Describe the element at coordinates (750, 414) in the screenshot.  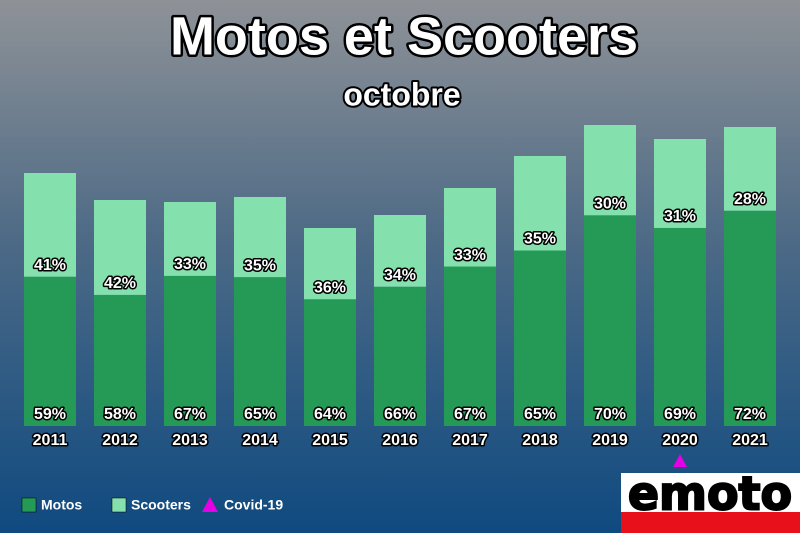
I see `value-label: 72%` at that location.